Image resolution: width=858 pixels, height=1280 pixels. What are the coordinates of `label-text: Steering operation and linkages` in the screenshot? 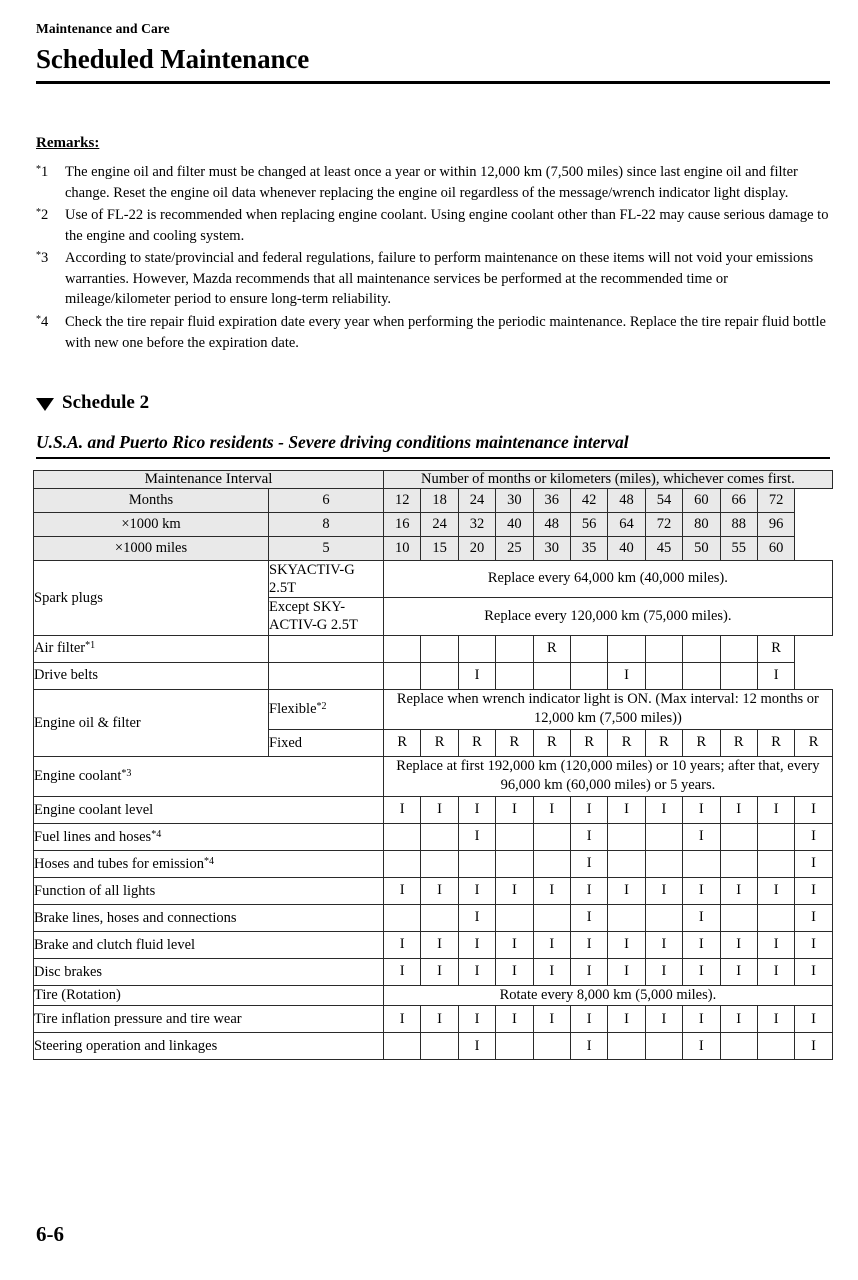 It's located at (126, 1046).